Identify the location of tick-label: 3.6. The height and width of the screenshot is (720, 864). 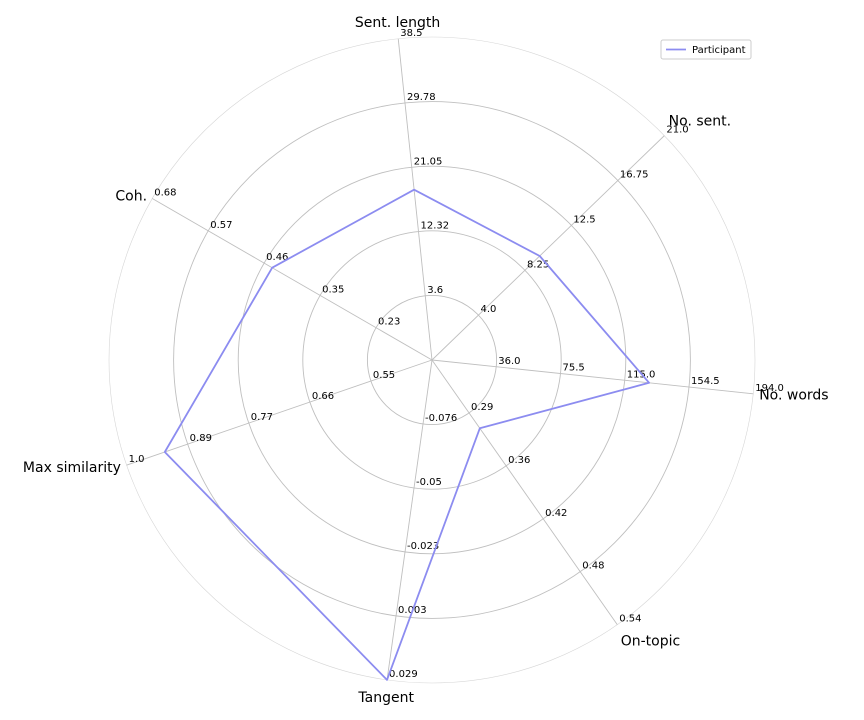
(435, 290).